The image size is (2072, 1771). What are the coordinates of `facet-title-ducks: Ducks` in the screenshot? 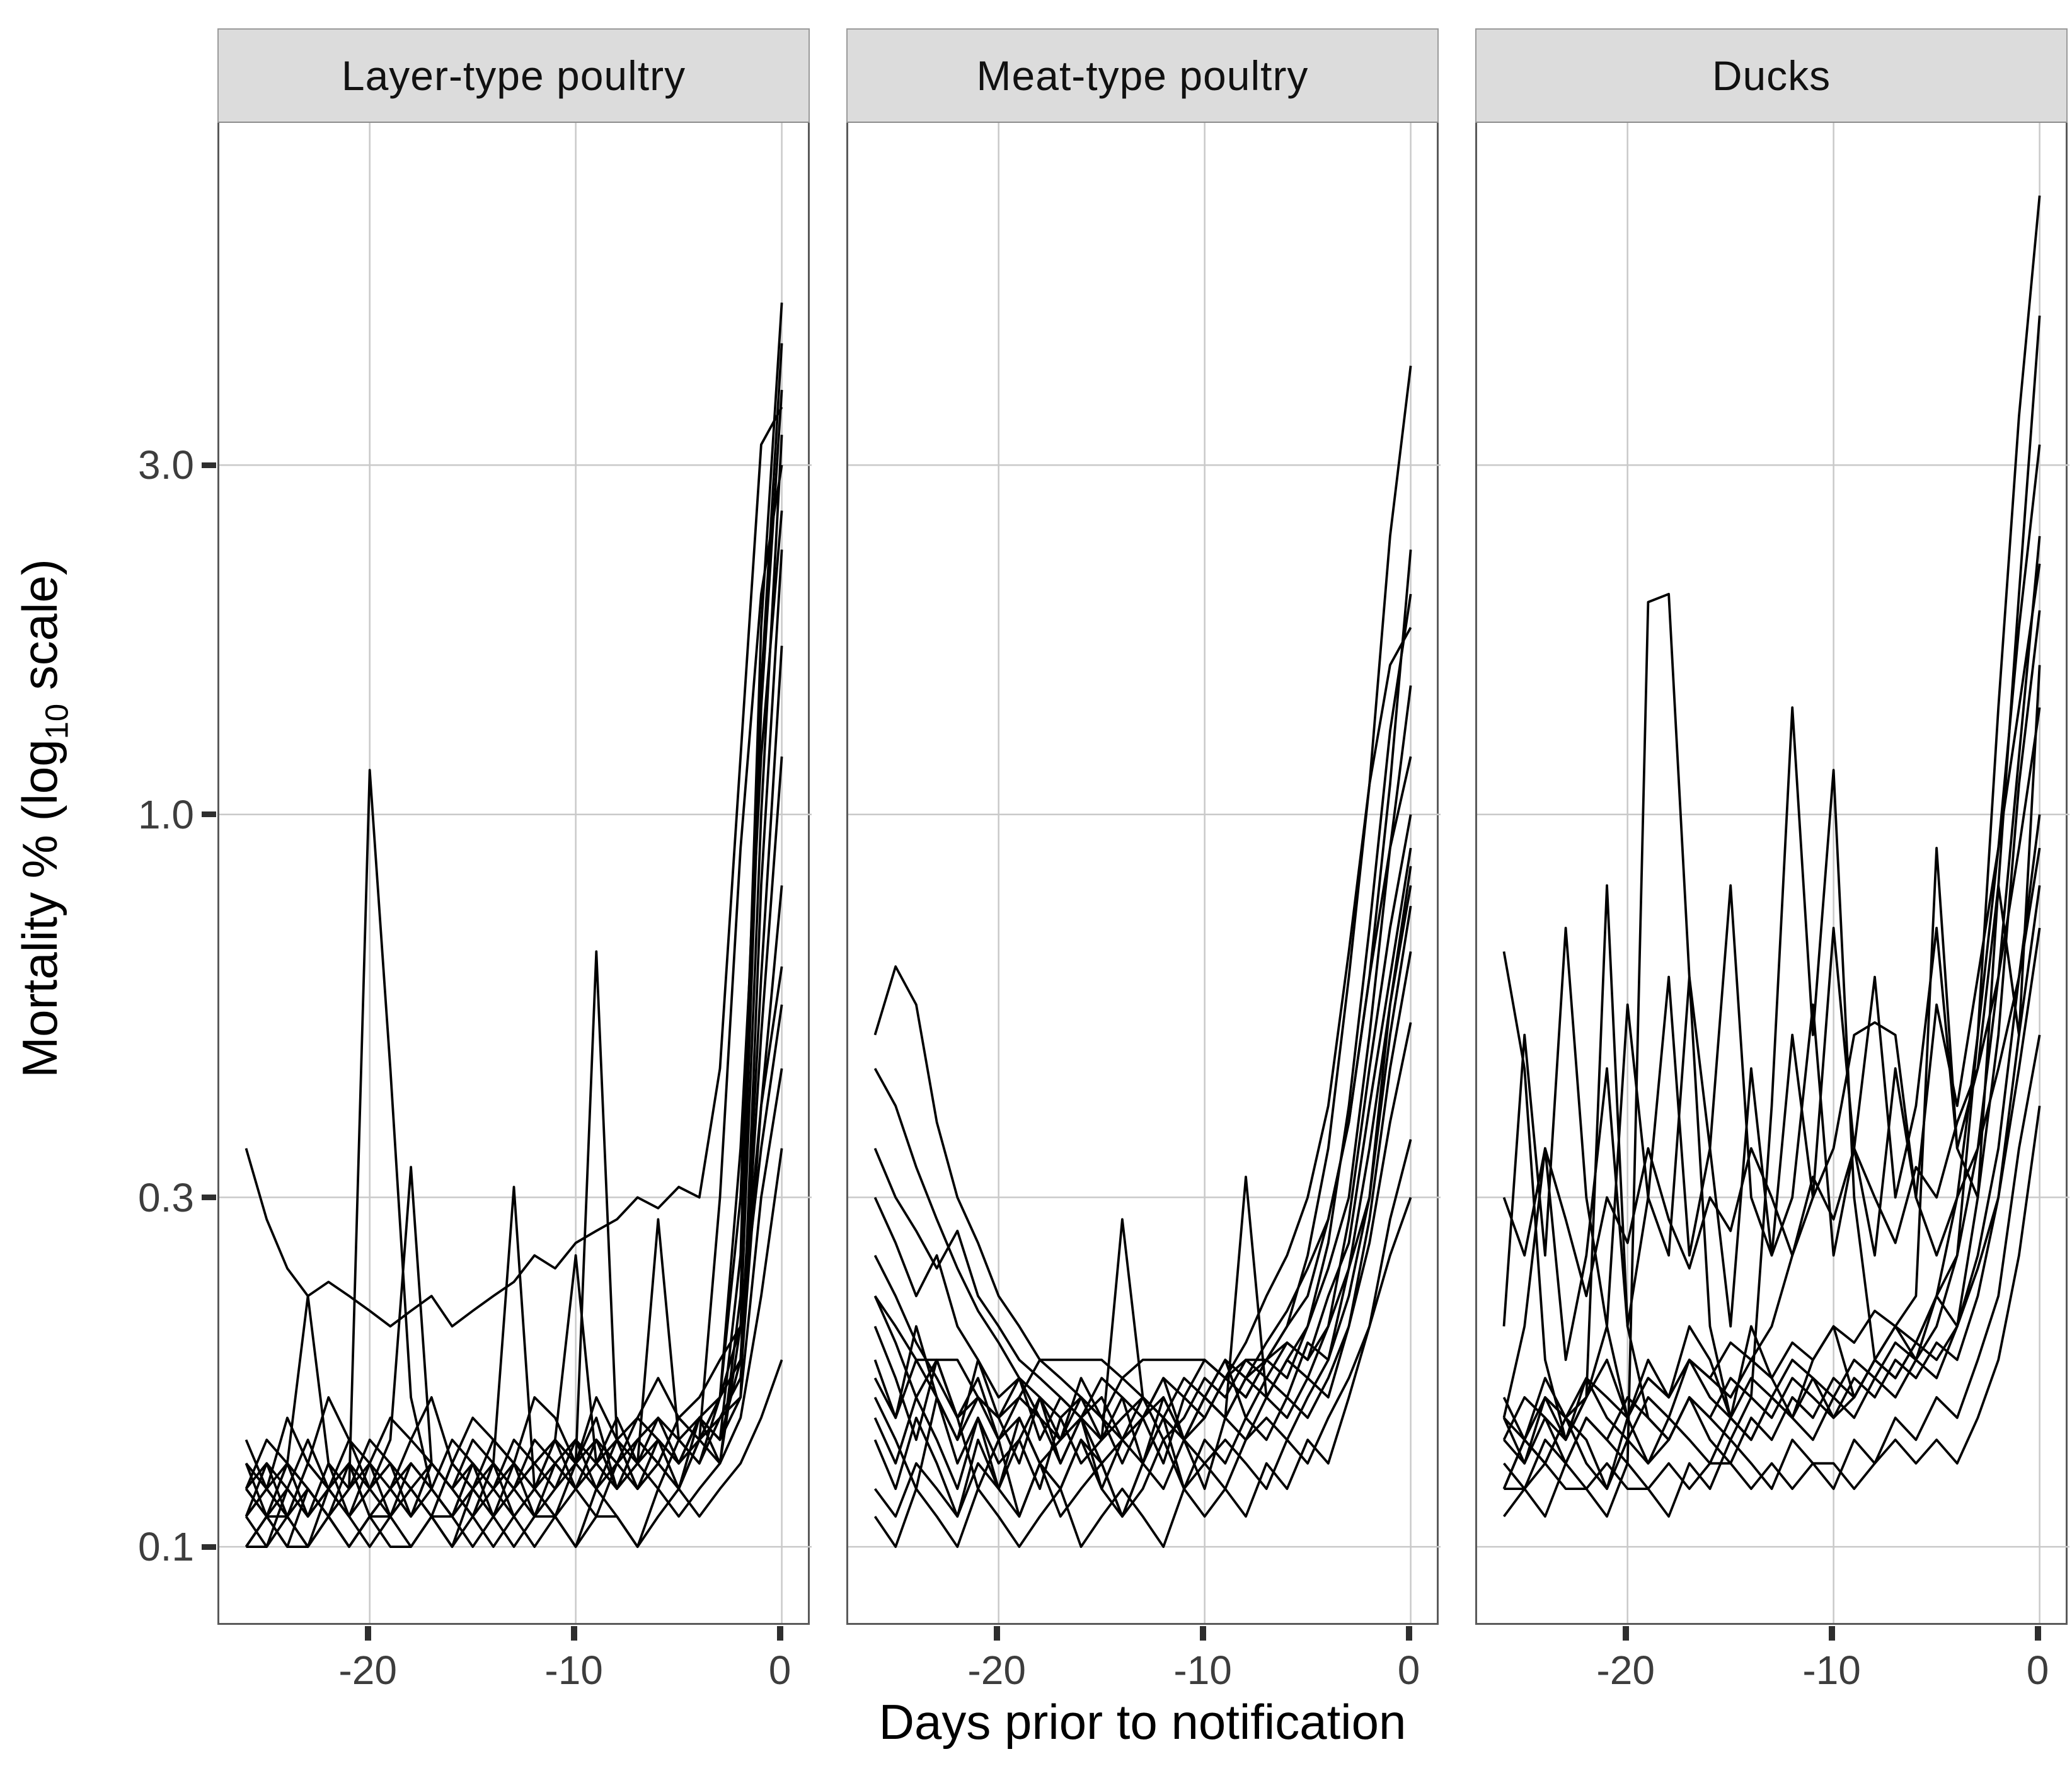 It's located at (1771, 75).